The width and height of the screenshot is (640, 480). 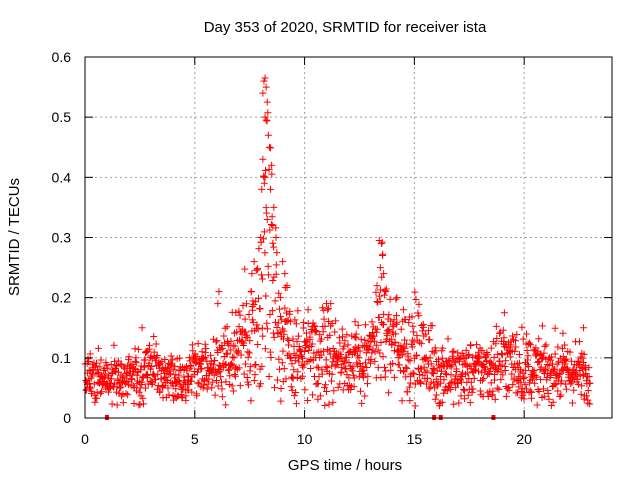 I want to click on y-tick-label: 0.3, so click(x=62, y=238).